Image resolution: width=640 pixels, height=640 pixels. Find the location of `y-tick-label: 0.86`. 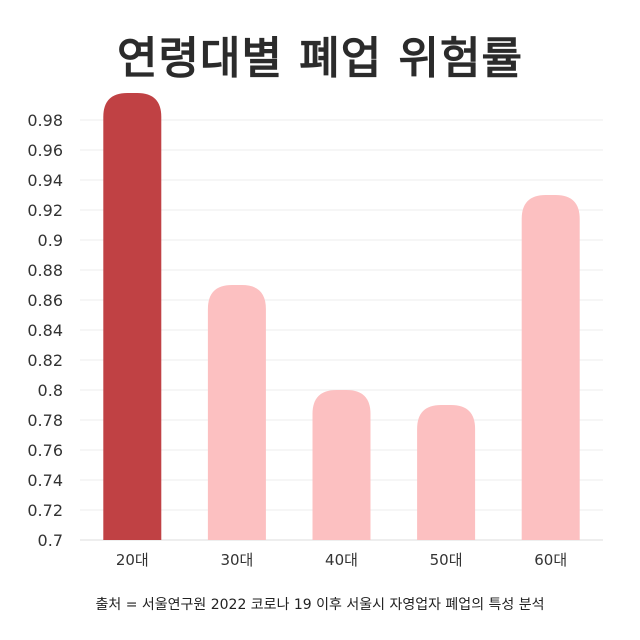

y-tick-label: 0.86 is located at coordinates (45, 300).